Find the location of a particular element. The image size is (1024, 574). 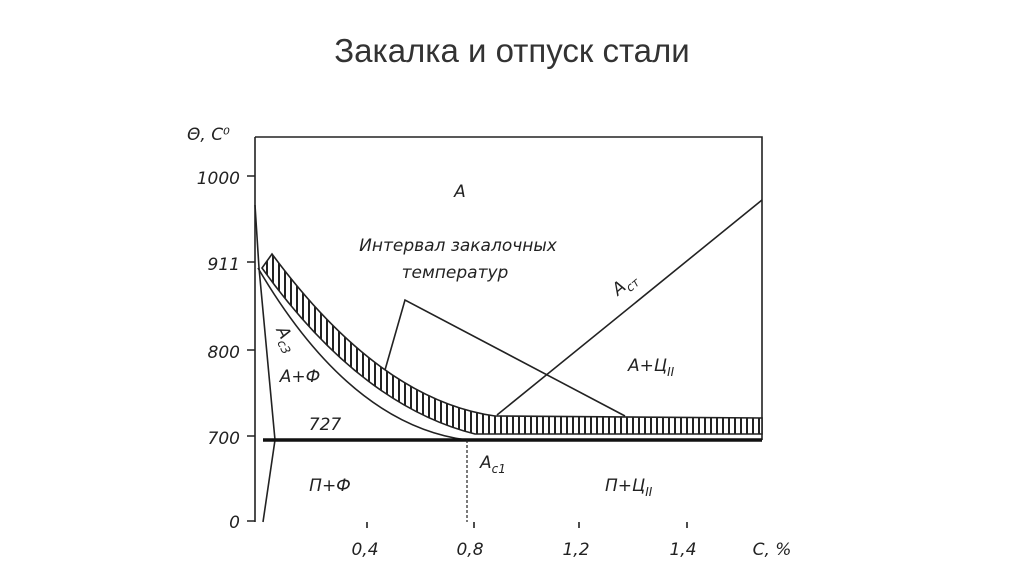

region-label: Аст is located at coordinates (626, 285).